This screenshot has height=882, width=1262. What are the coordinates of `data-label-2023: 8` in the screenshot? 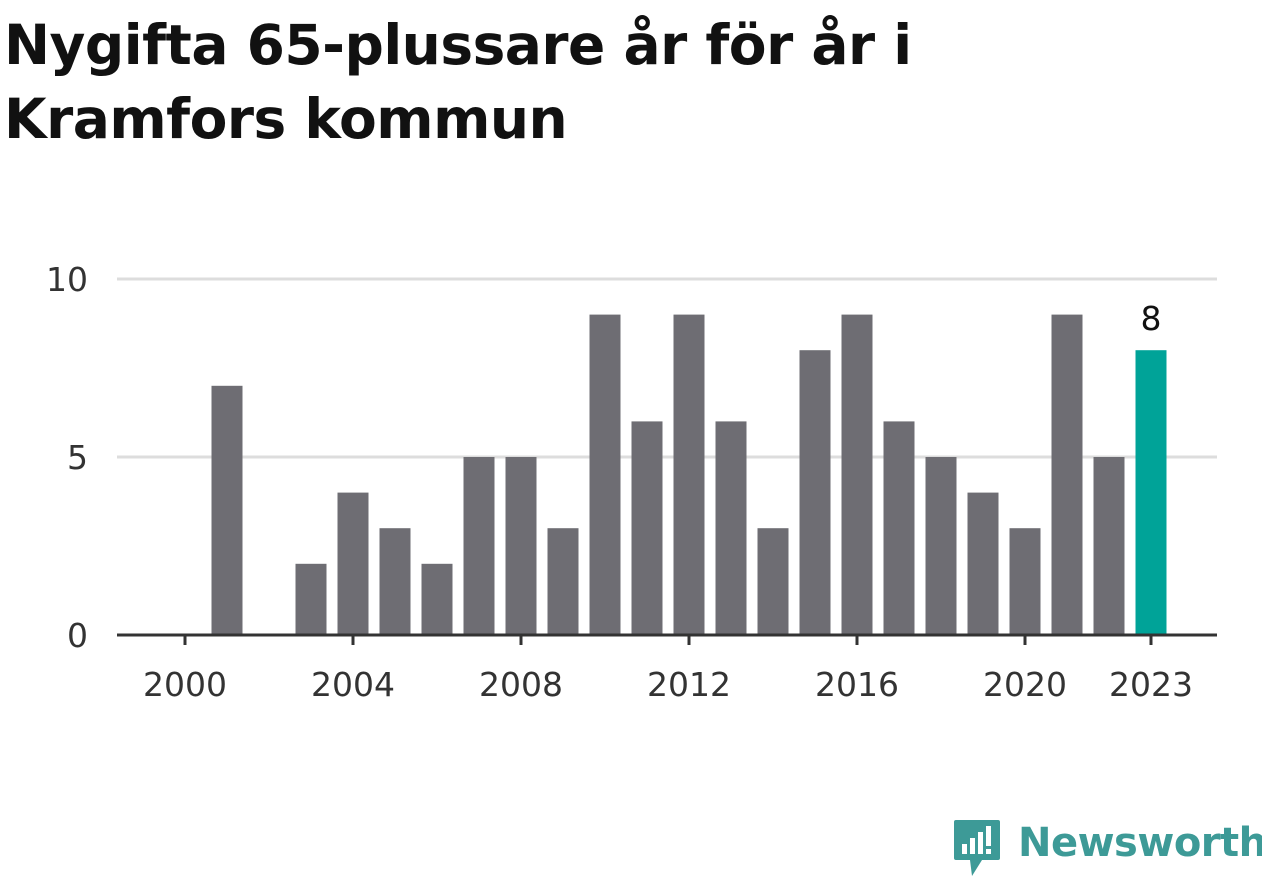 It's located at (1151, 318).